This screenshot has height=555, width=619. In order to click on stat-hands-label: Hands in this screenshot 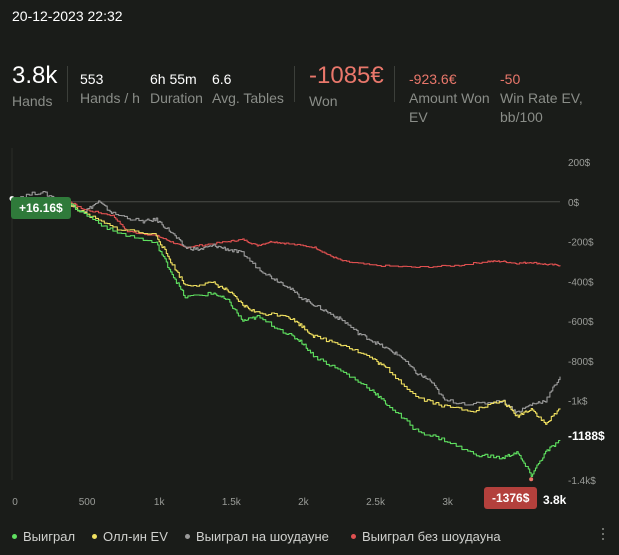, I will do `click(32, 101)`.